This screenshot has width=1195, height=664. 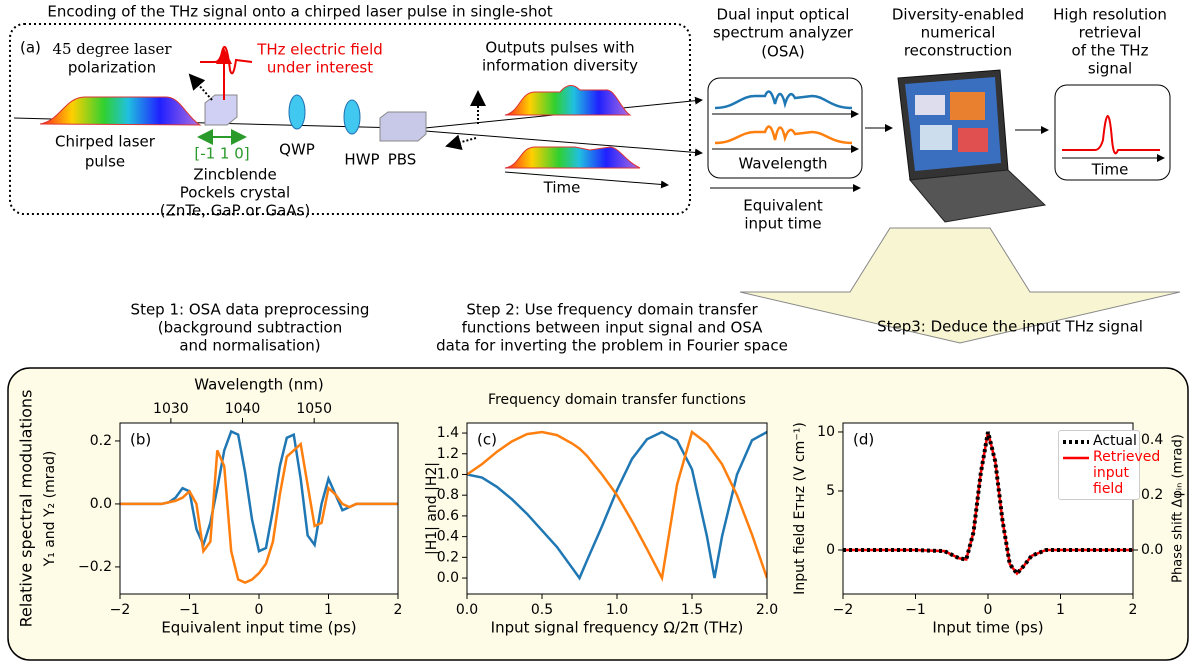 I want to click on big-arrow, so click(x=960, y=285).